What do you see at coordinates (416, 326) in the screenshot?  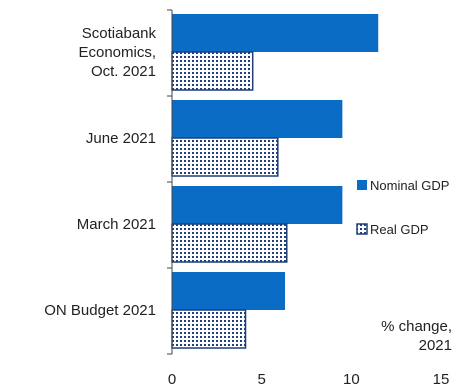 I see `unit-annotation-0: % change,` at bounding box center [416, 326].